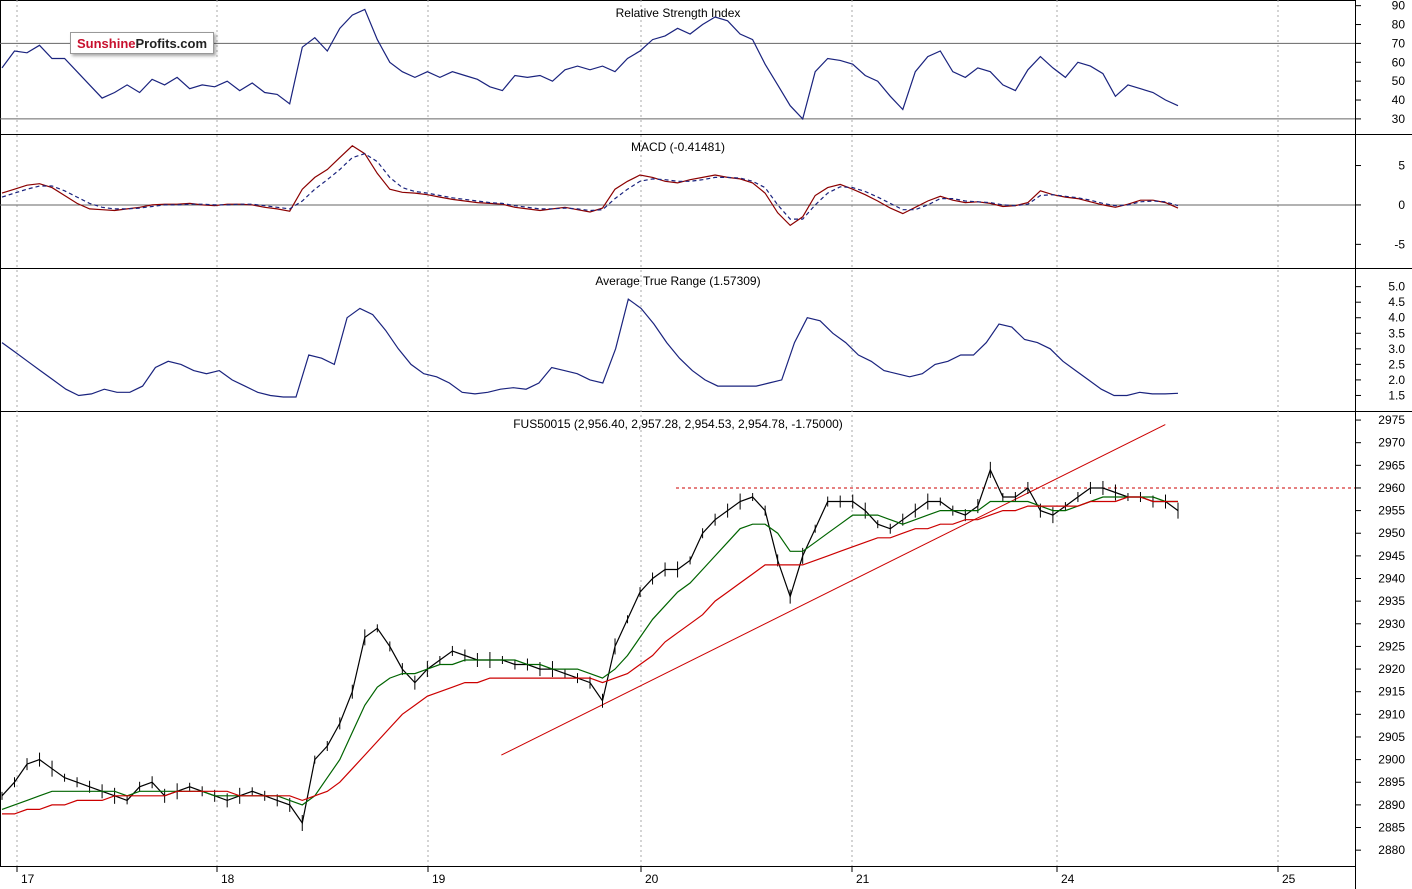 The image size is (1412, 889). Describe the element at coordinates (228, 879) in the screenshot. I see `x-tick-label: 18` at that location.